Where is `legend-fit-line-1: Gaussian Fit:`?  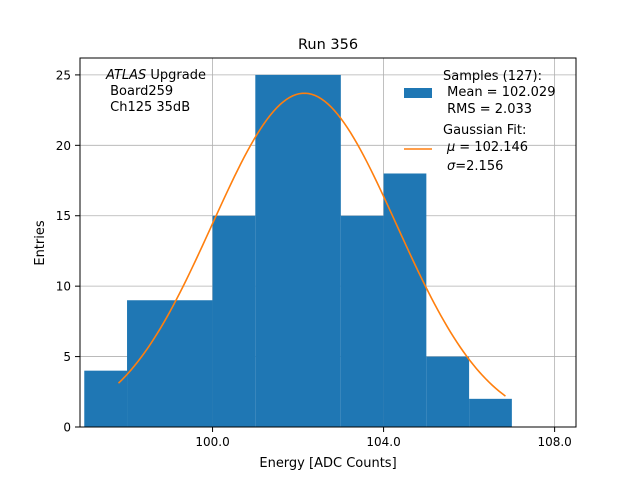
legend-fit-line-1: Gaussian Fit: is located at coordinates (484, 130).